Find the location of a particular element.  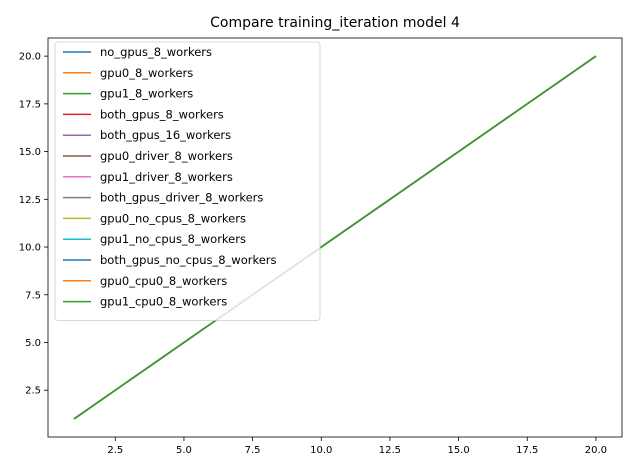

y-tick-label: 20.0 is located at coordinates (30, 57).